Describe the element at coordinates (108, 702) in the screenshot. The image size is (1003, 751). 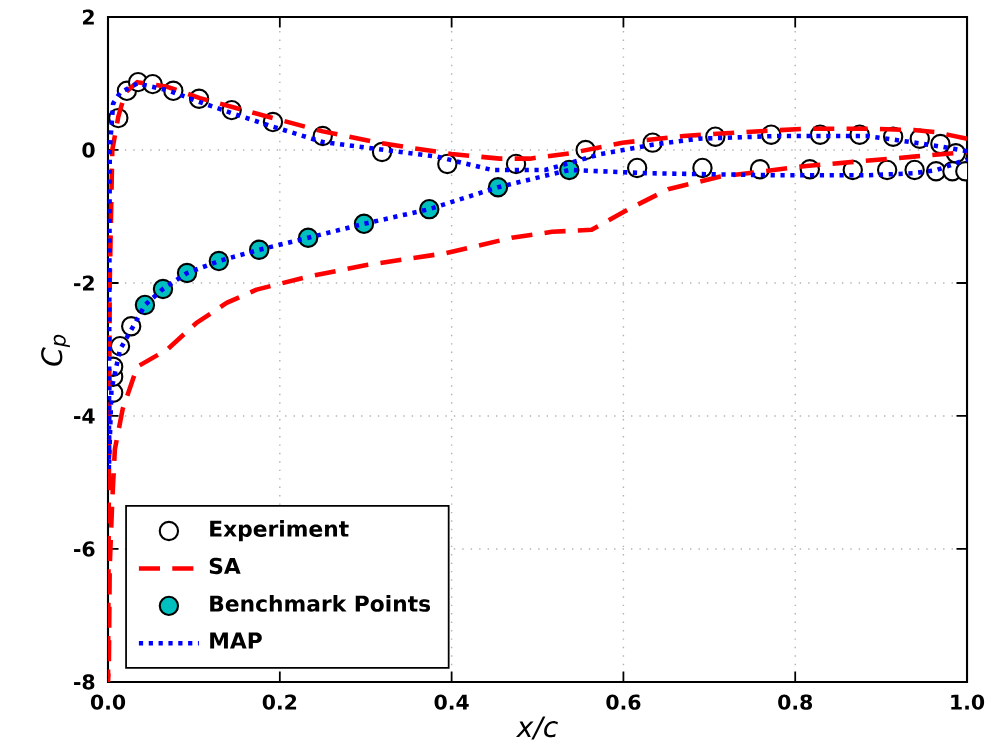
I see `x-tick-label: 0.0` at that location.